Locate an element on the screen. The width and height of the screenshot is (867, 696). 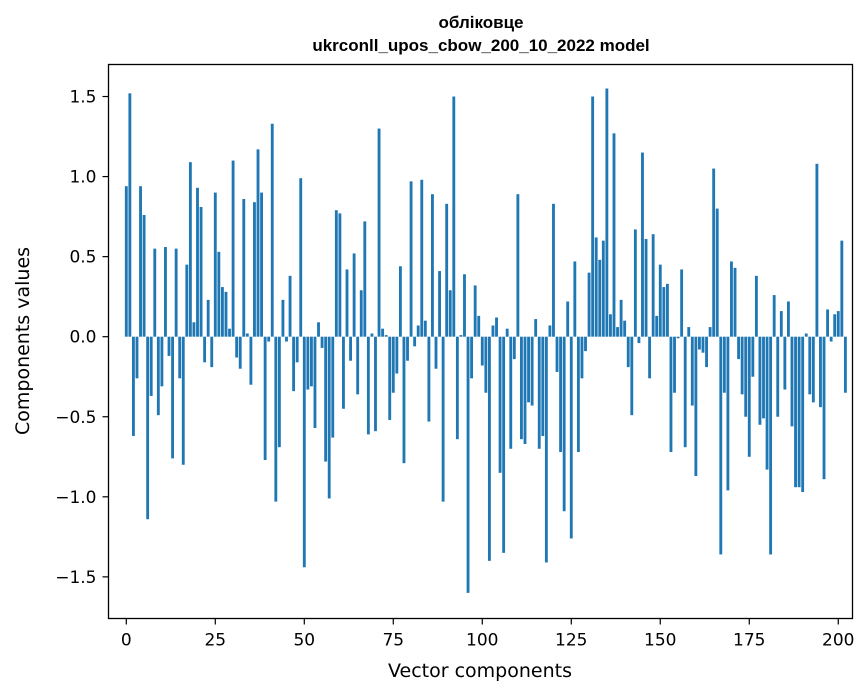
x-axis-label: Vector components is located at coordinates (480, 671).